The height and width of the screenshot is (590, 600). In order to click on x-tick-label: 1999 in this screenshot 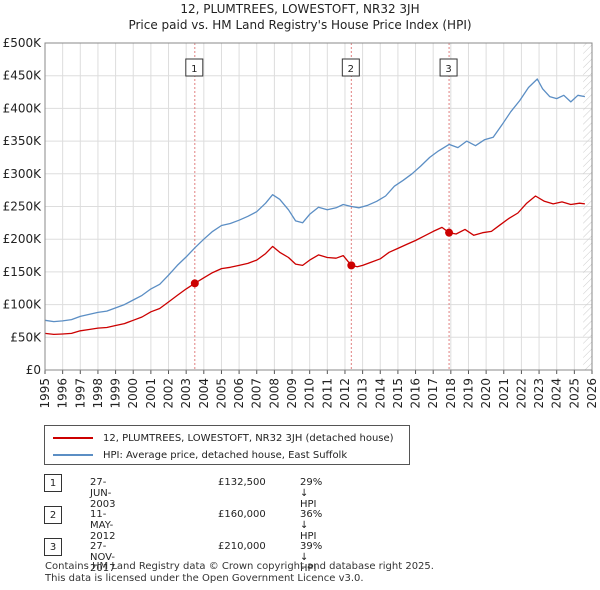, I will do `click(116, 393)`.